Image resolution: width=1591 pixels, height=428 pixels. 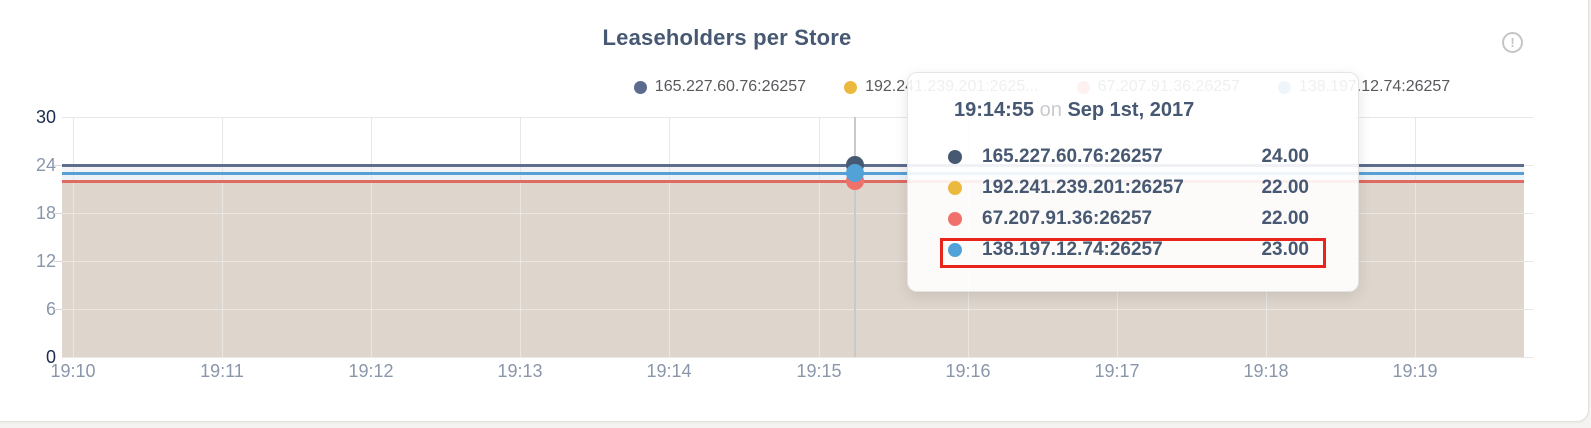 I want to click on x-tick-label: 19:19, so click(x=1415, y=371).